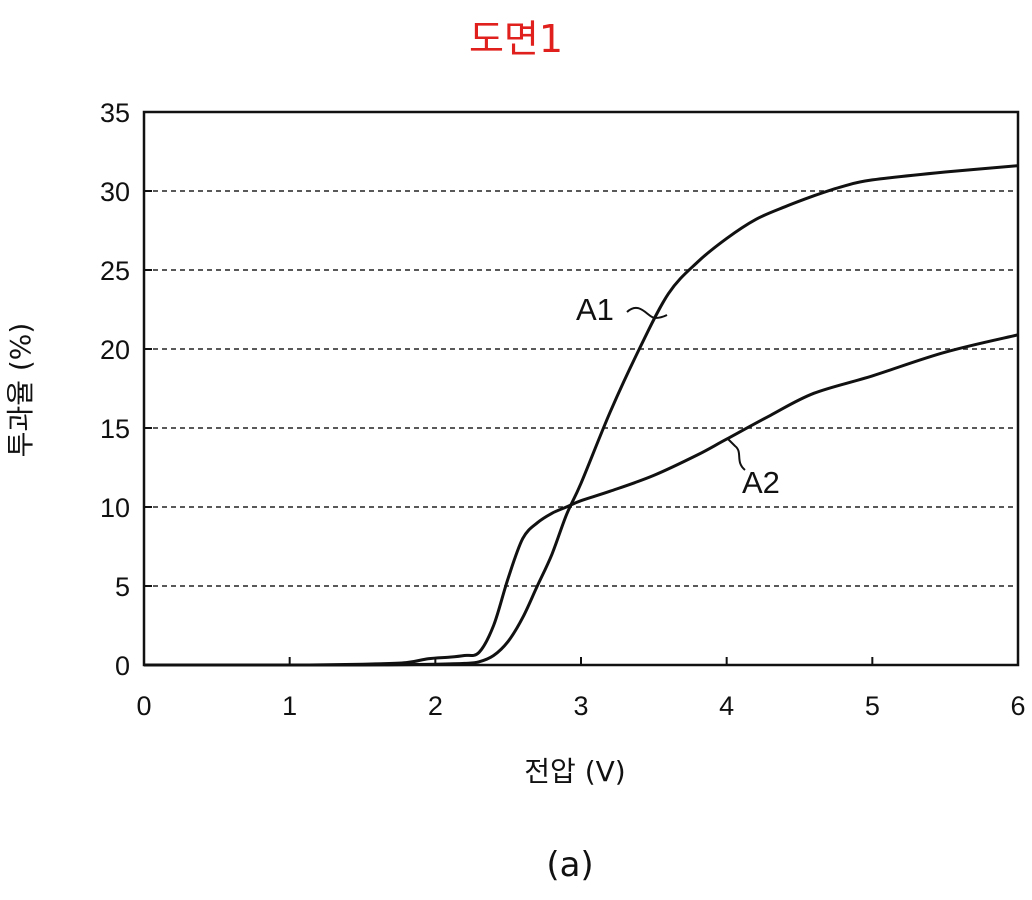 The image size is (1032, 900). What do you see at coordinates (872, 706) in the screenshot?
I see `x-tick-label: 5` at bounding box center [872, 706].